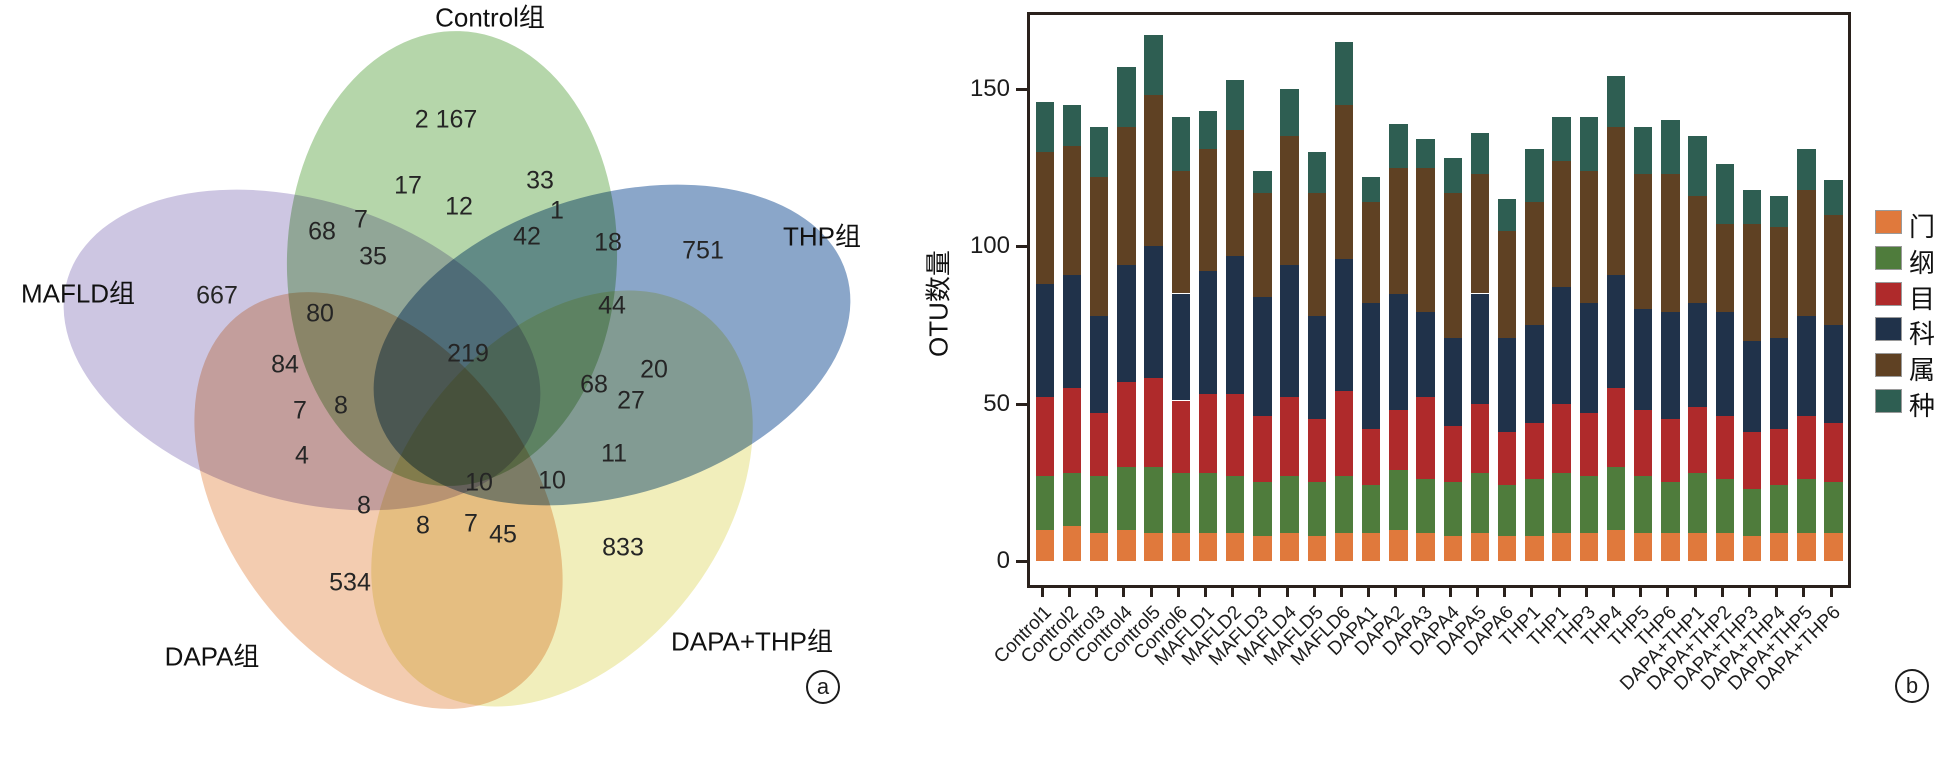 This screenshot has width=1949, height=780. Describe the element at coordinates (1670, 546) in the screenshot. I see `bar-segment-门-THP6` at that location.